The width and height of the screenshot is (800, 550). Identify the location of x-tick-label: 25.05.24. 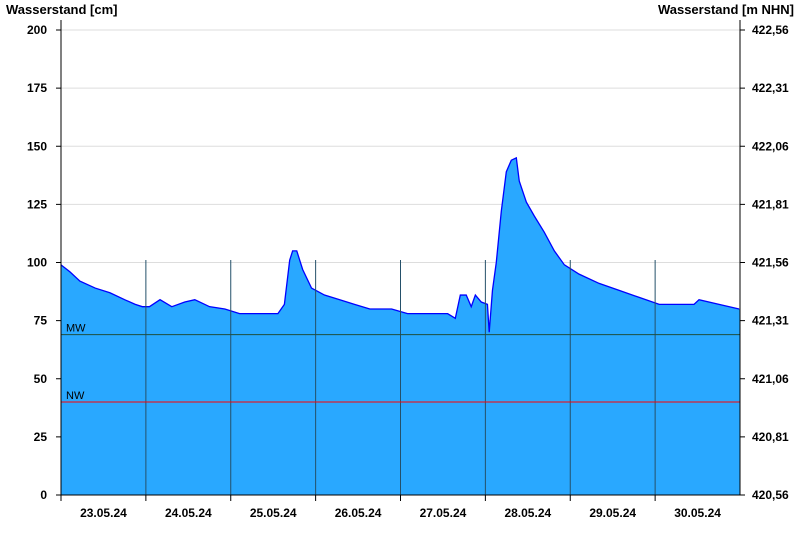
(273, 513).